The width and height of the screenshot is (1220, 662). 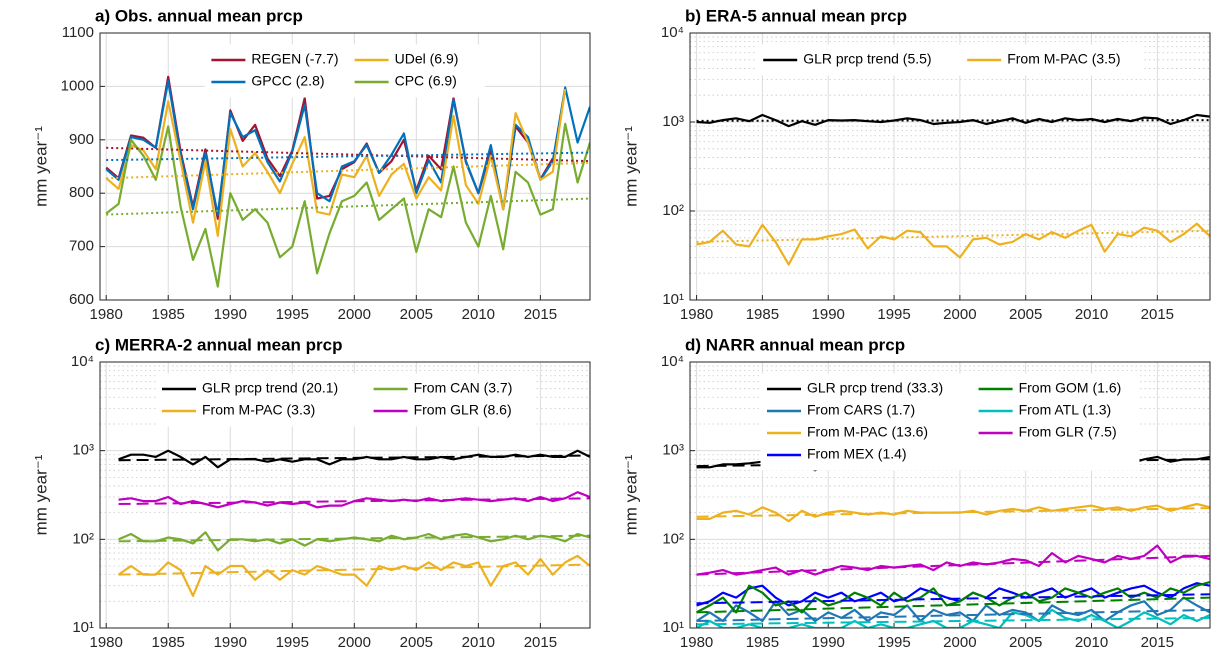 What do you see at coordinates (861, 410) in the screenshot?
I see `legend-label: From CARS (1.7)` at bounding box center [861, 410].